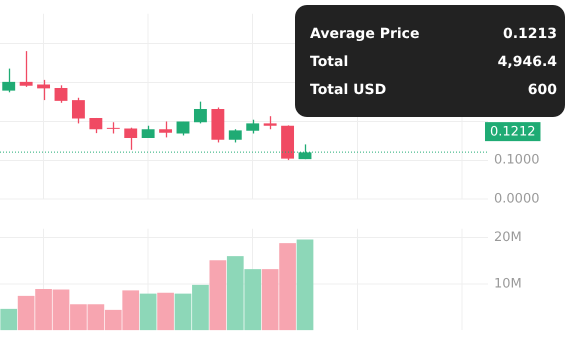 The height and width of the screenshot is (344, 565). I want to click on annotation: Average Price, so click(365, 34).